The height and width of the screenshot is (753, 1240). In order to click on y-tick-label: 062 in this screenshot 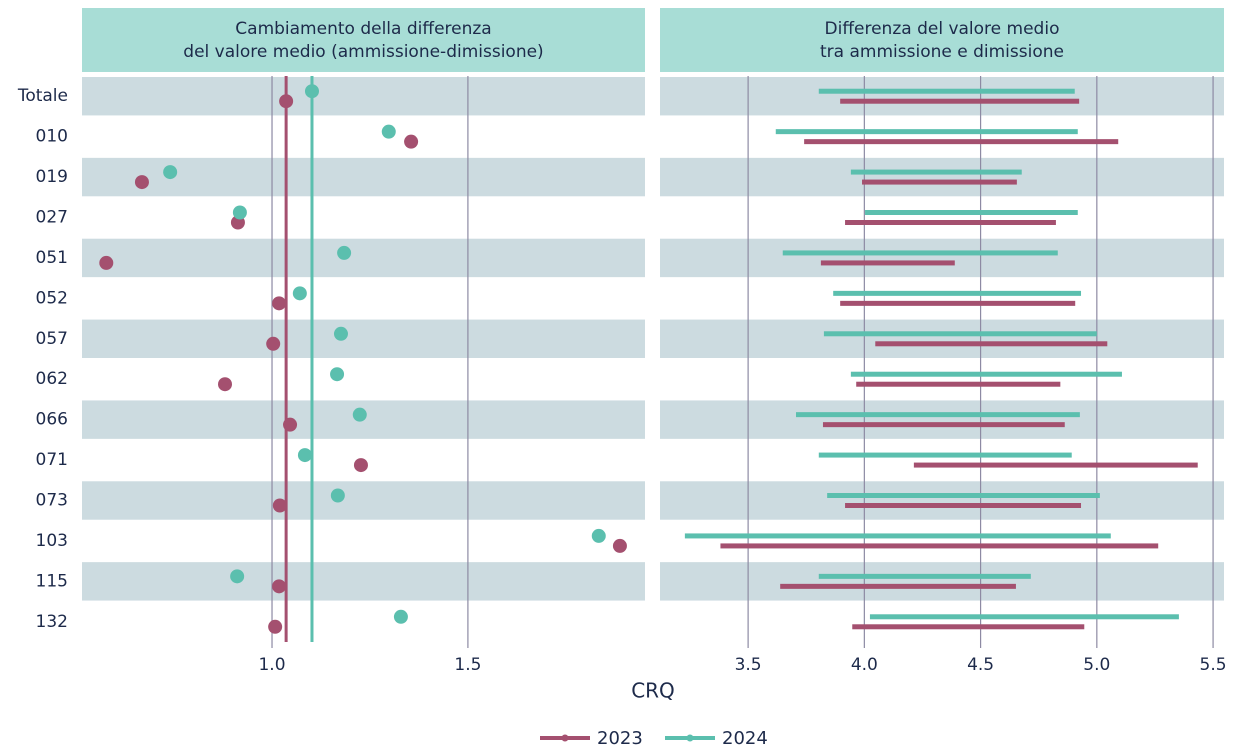, I will do `click(52, 379)`.